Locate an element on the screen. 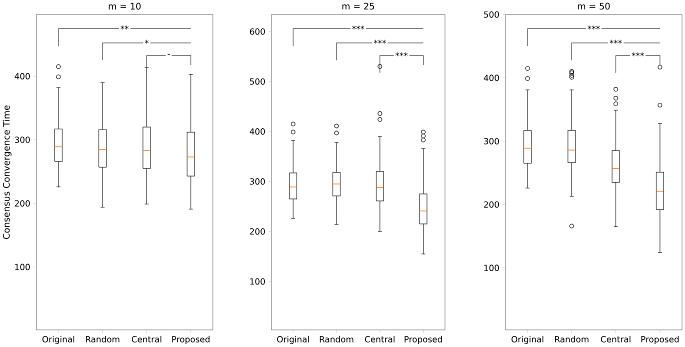 The width and height of the screenshot is (685, 347). chart-title: m = 10 is located at coordinates (124, 6).